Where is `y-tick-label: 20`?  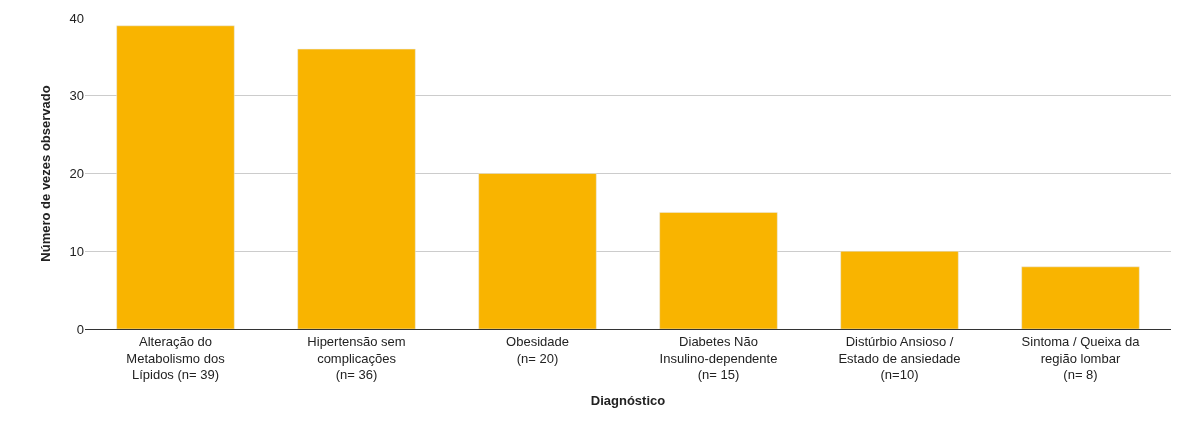
y-tick-label: 20 is located at coordinates (76, 174).